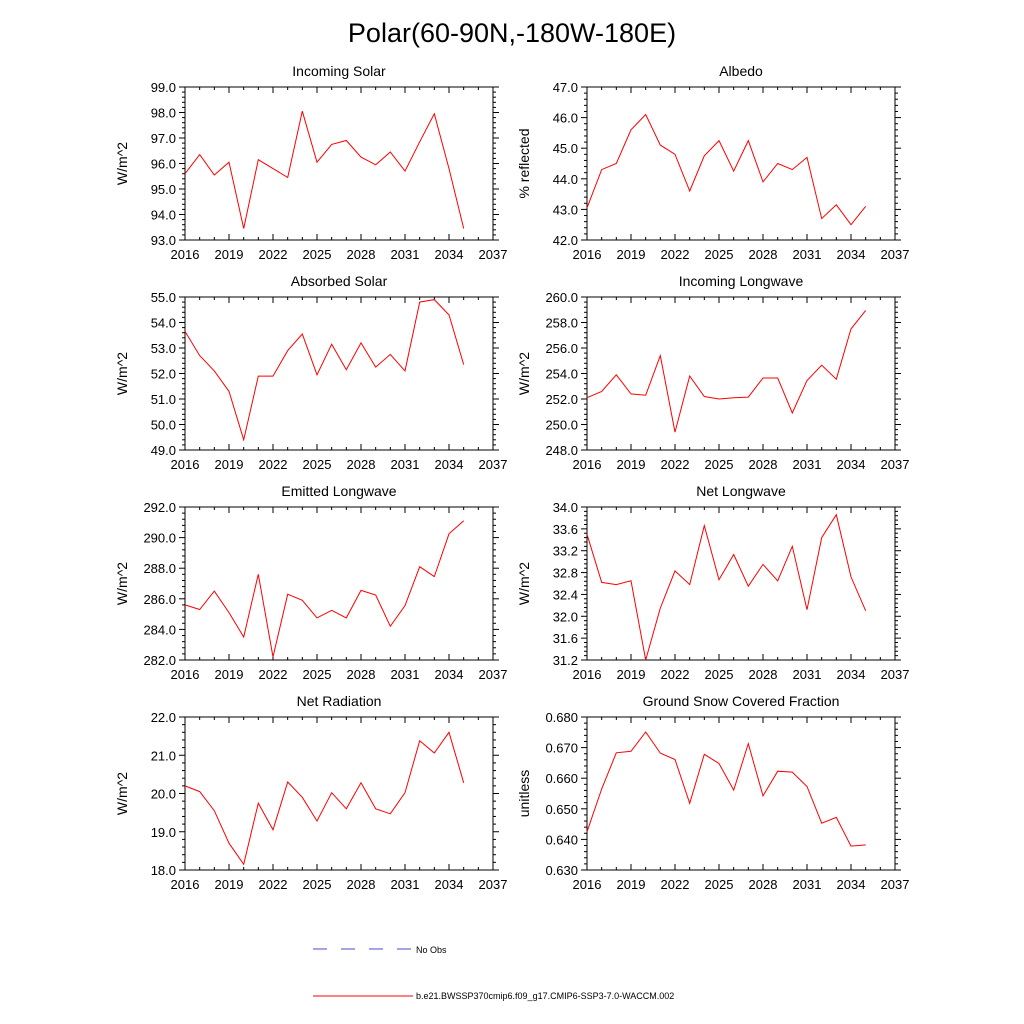  I want to click on y-tick-label: 21.0, so click(163, 755).